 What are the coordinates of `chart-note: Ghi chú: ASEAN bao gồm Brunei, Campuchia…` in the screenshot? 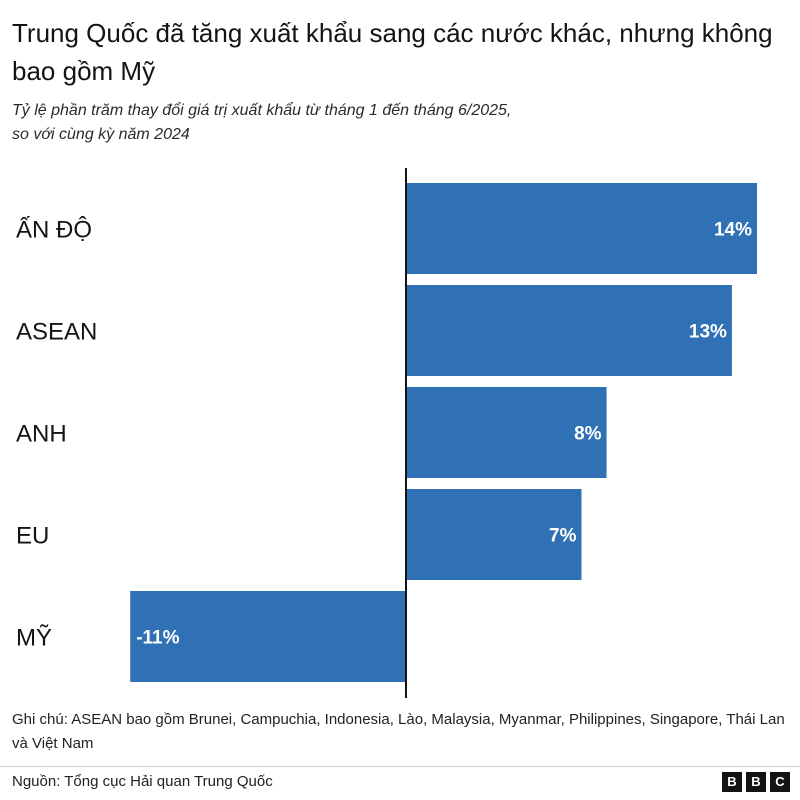 It's located at (398, 731).